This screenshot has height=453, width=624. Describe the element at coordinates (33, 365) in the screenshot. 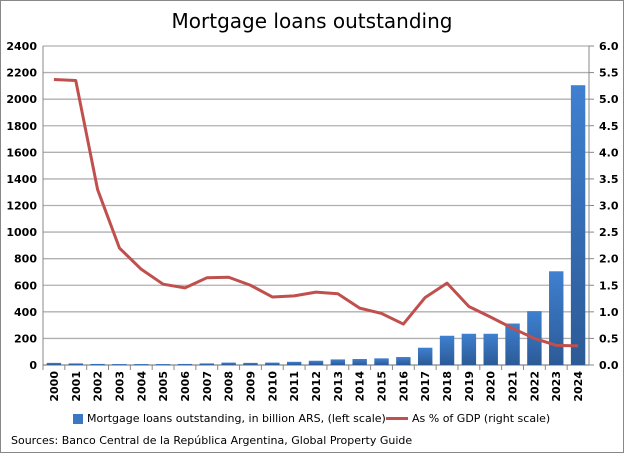

I see `left-axis-tick-label: 0` at that location.